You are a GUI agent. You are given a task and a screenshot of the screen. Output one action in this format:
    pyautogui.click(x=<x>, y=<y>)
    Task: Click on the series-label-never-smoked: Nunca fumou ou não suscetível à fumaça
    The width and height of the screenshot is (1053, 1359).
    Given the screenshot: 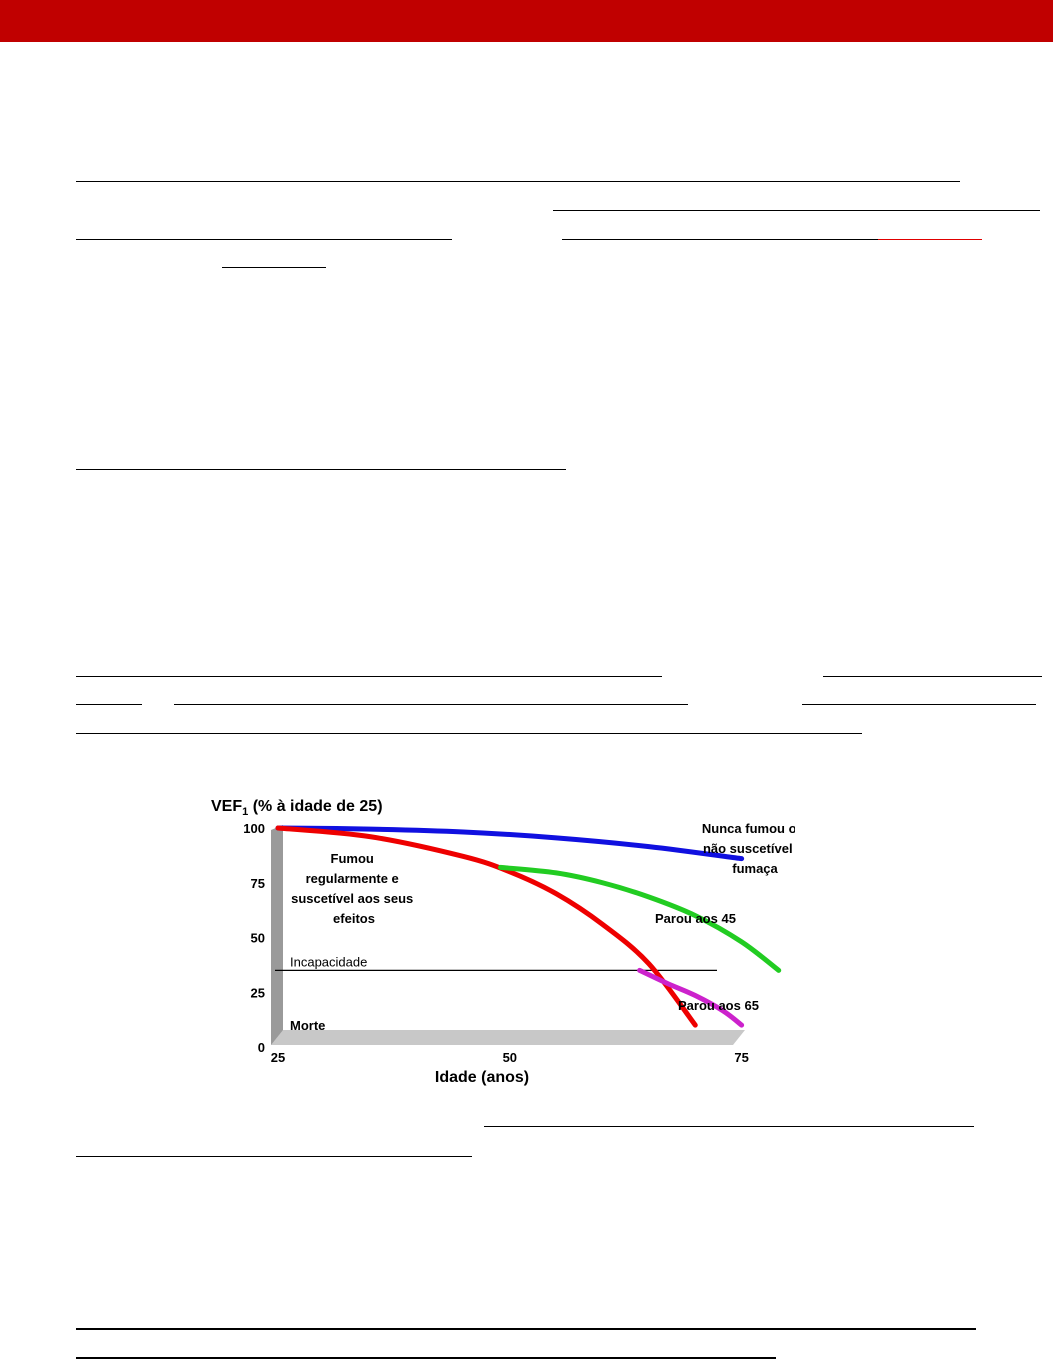 What is the action you would take?
    pyautogui.click(x=748, y=848)
    